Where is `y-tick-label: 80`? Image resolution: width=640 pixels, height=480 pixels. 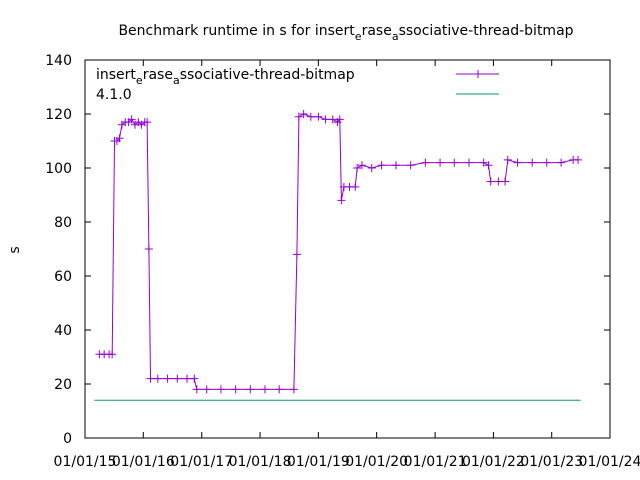 y-tick-label: 80 is located at coordinates (63, 223).